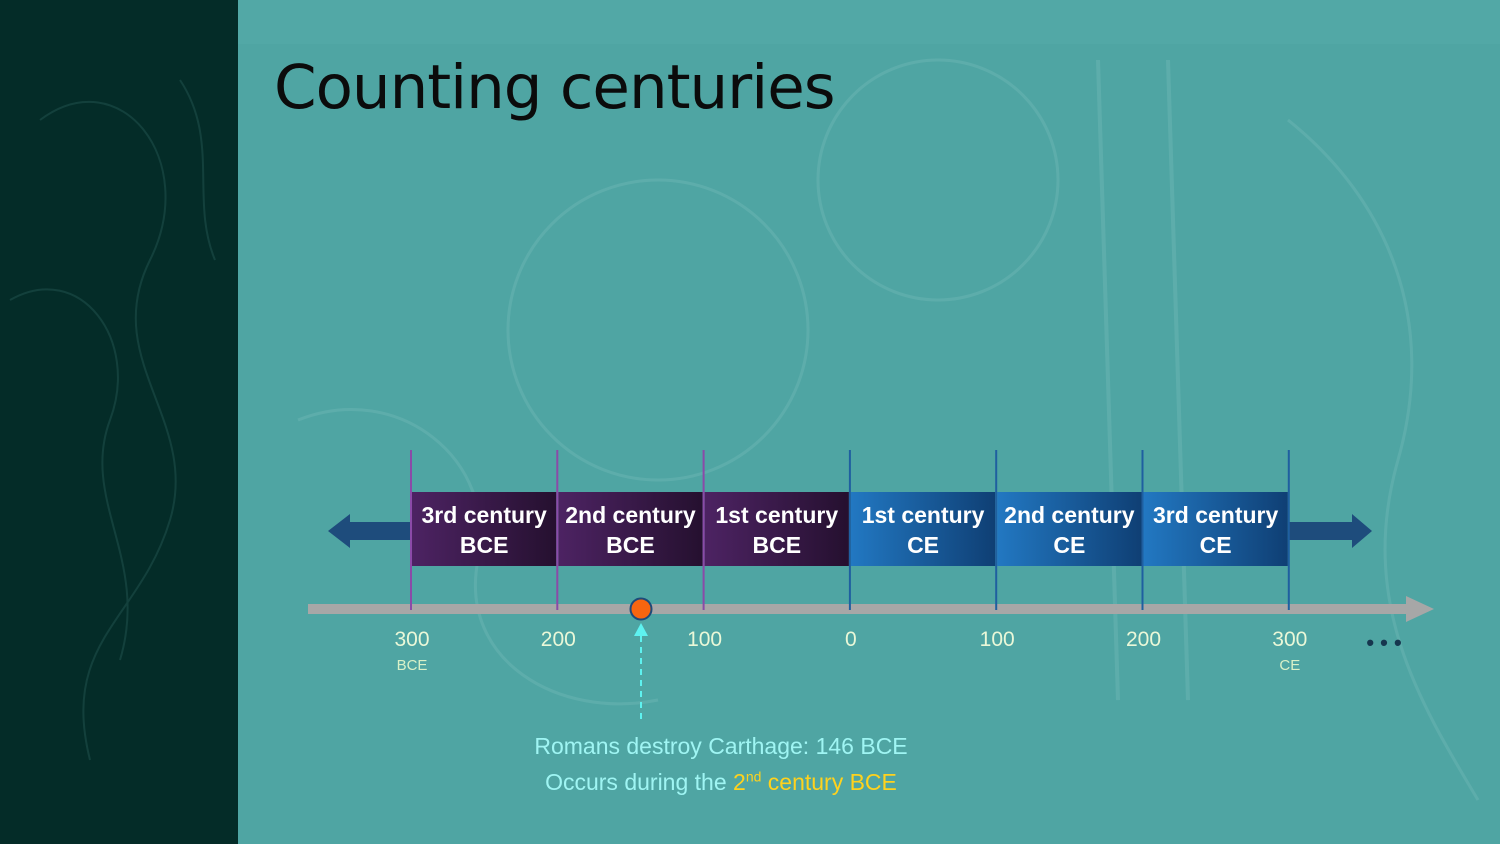  What do you see at coordinates (1383, 642) in the screenshot?
I see `more-ellipsis: • • •` at bounding box center [1383, 642].